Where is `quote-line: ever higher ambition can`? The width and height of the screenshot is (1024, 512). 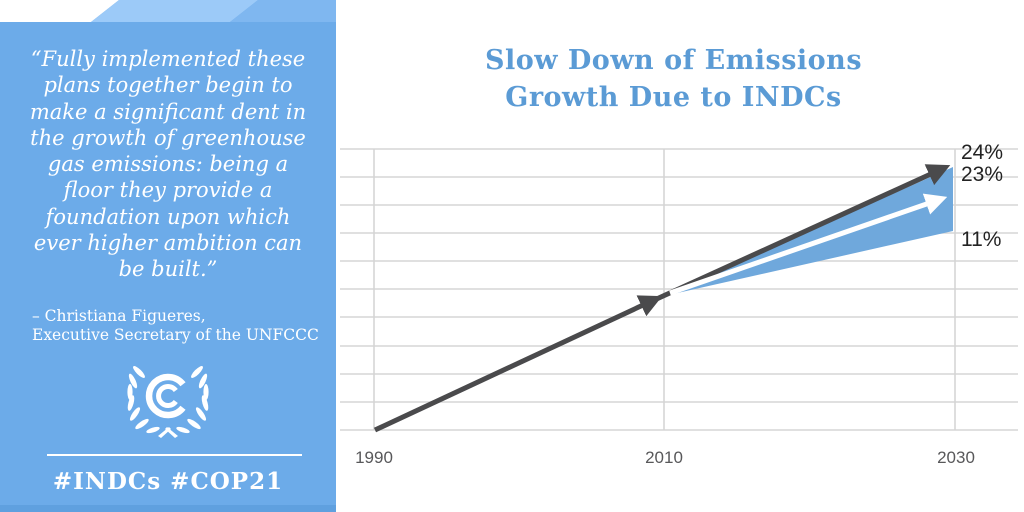 quote-line: ever higher ambition can is located at coordinates (168, 243).